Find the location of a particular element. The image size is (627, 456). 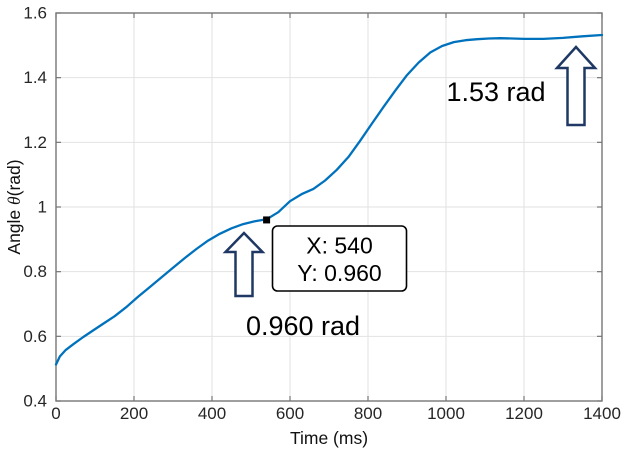

datatip-box is located at coordinates (339, 258).